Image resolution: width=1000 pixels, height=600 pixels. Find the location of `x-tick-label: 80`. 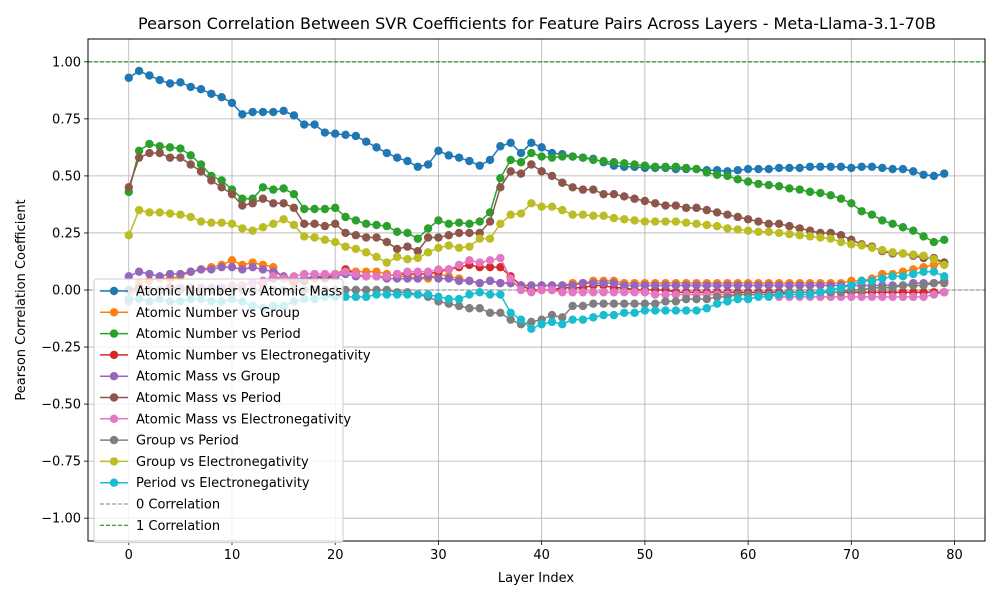

x-tick-label: 80 is located at coordinates (954, 555).